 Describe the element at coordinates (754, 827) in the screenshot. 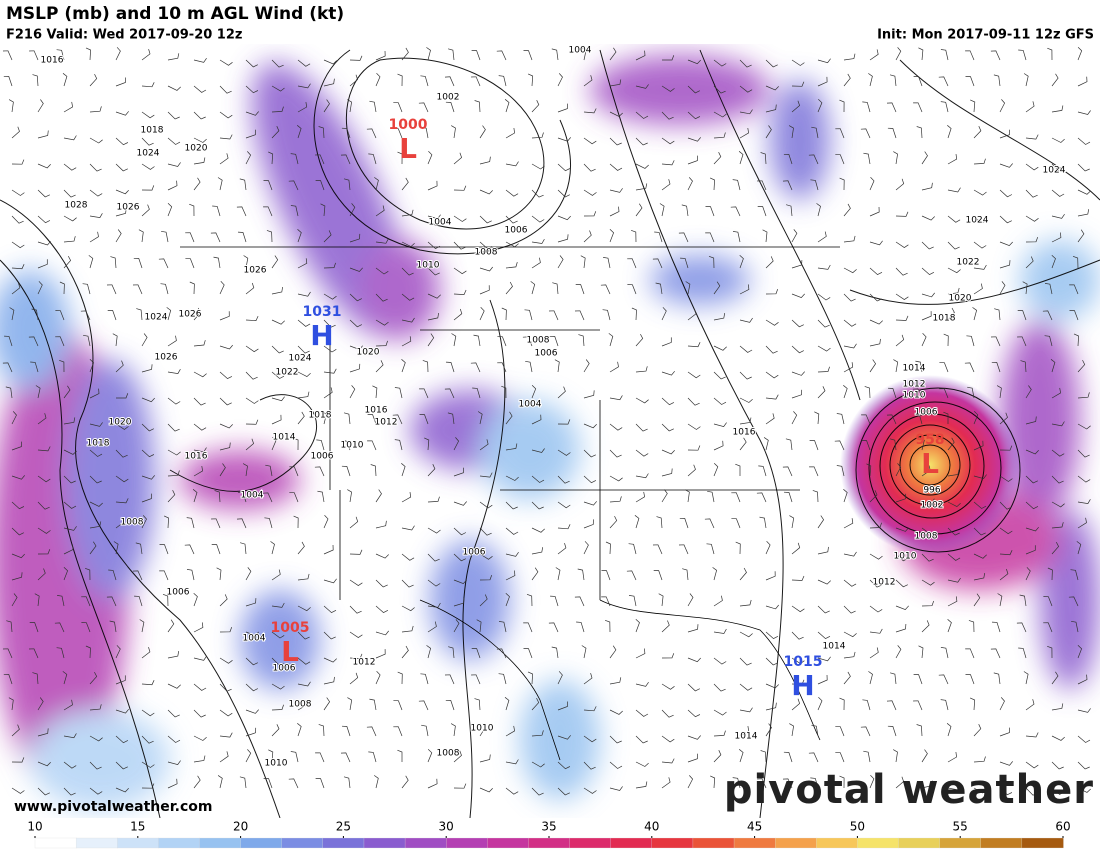

I see `colorbar-label: 45` at that location.